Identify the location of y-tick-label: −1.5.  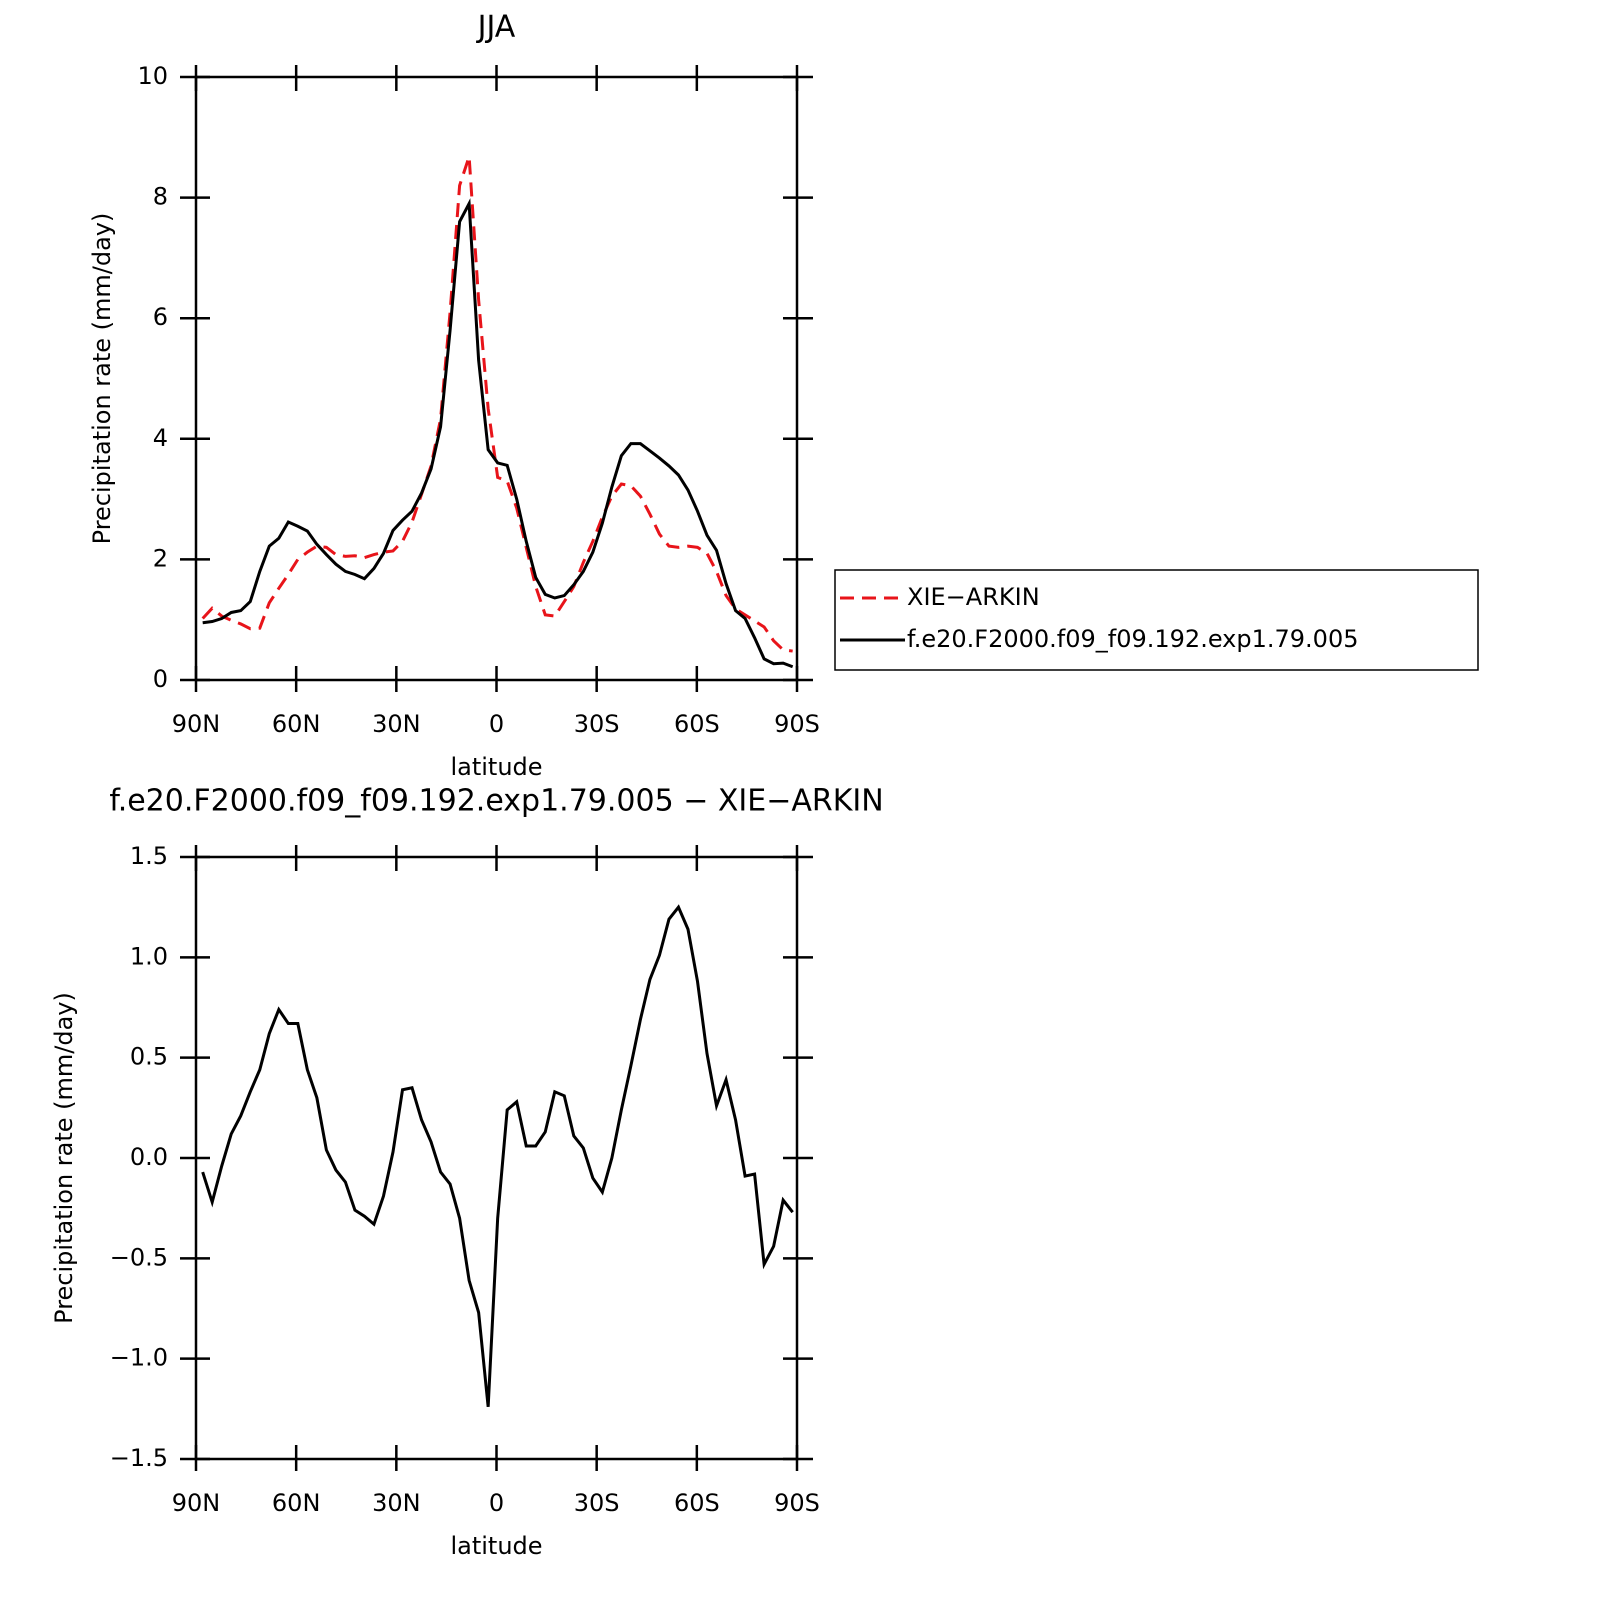
(139, 1458).